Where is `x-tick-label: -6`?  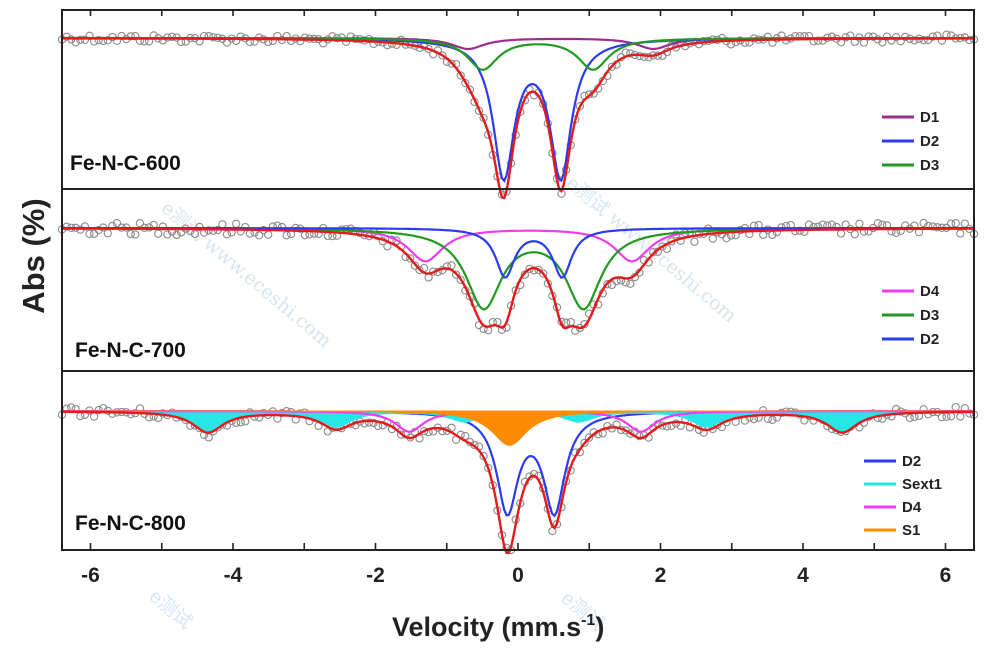 x-tick-label: -6 is located at coordinates (90, 575).